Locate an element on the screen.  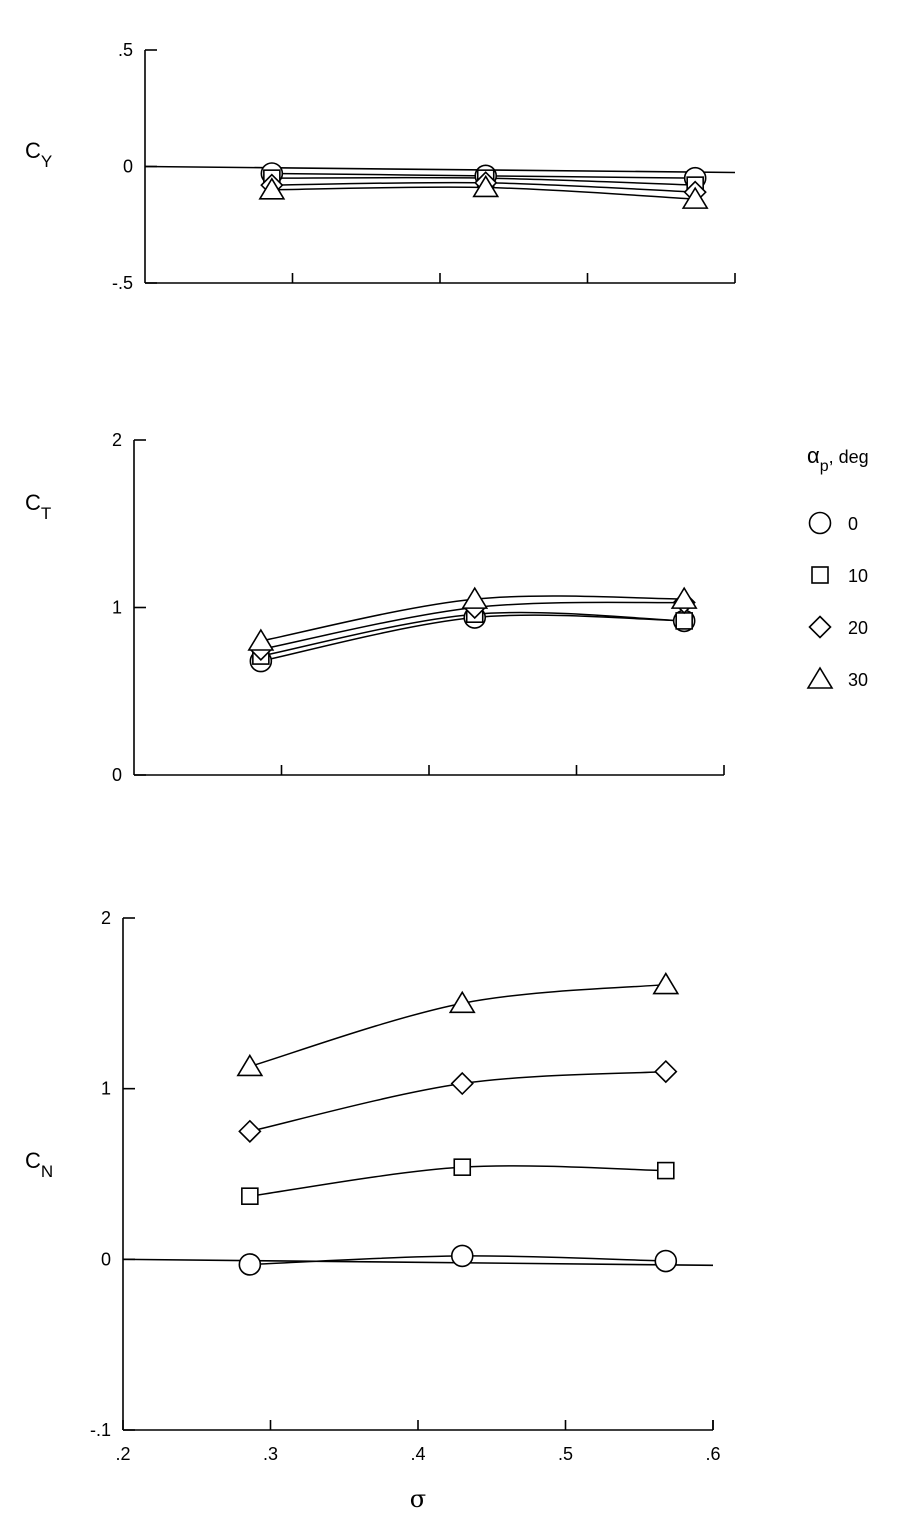
panel-CY: .5 0 -.5 CY is located at coordinates (380, 166).